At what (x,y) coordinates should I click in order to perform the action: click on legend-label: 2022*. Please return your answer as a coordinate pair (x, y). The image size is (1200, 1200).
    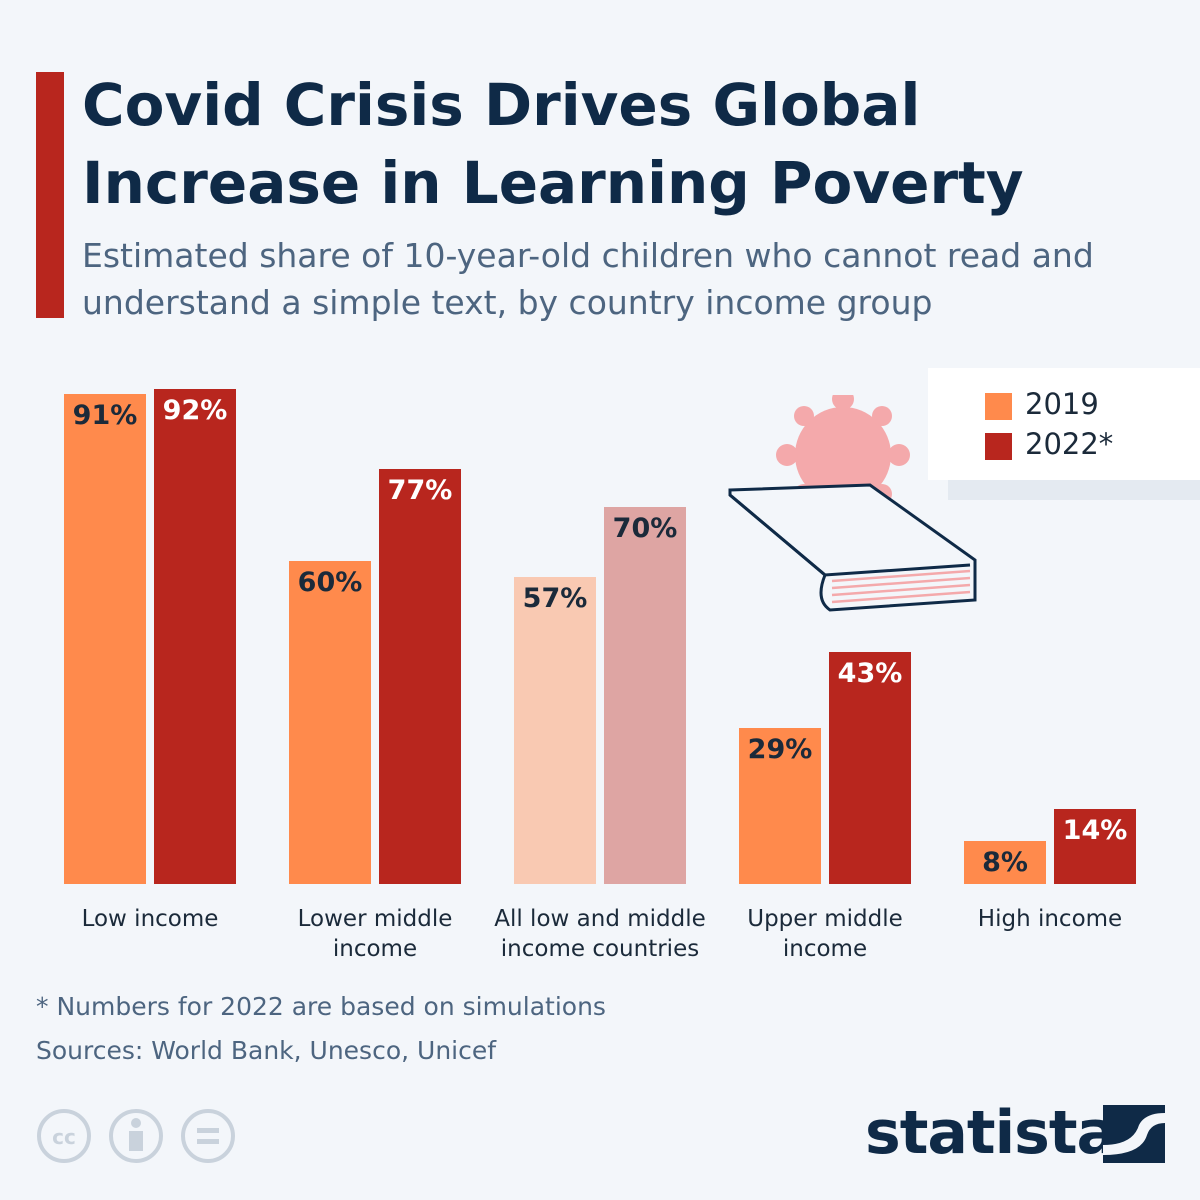
    Looking at the image, I should click on (1069, 444).